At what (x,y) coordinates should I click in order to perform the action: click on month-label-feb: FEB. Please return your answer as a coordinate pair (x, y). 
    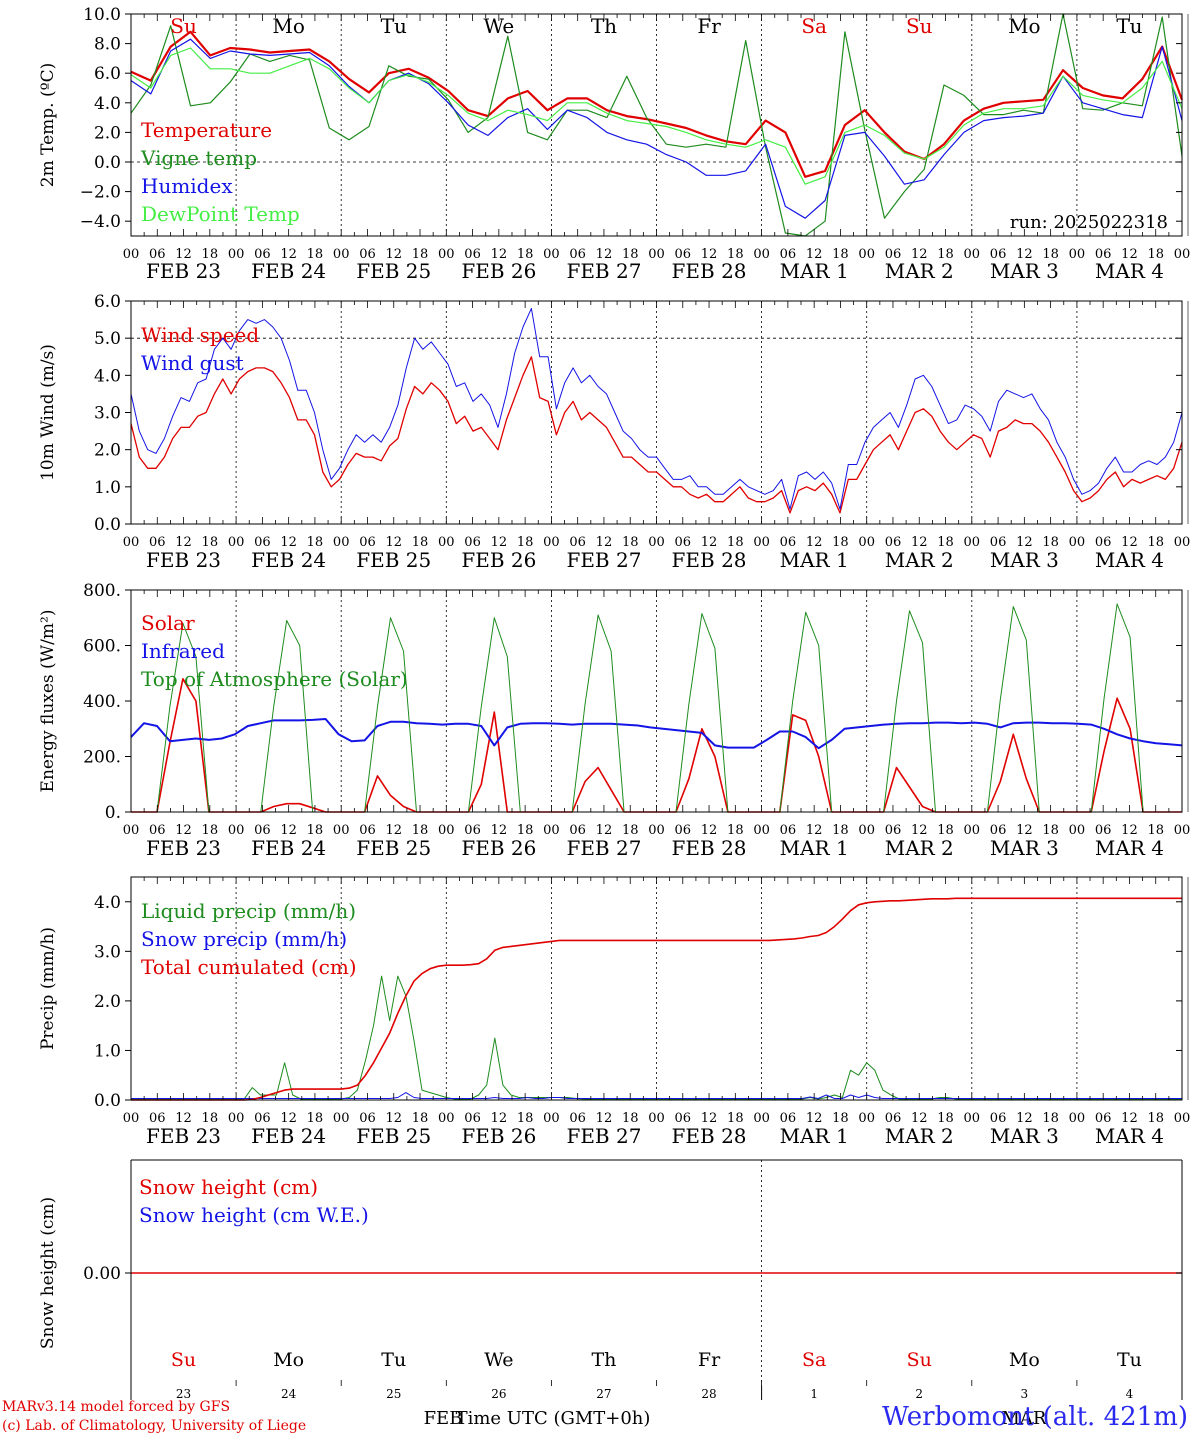
    Looking at the image, I should click on (443, 1418).